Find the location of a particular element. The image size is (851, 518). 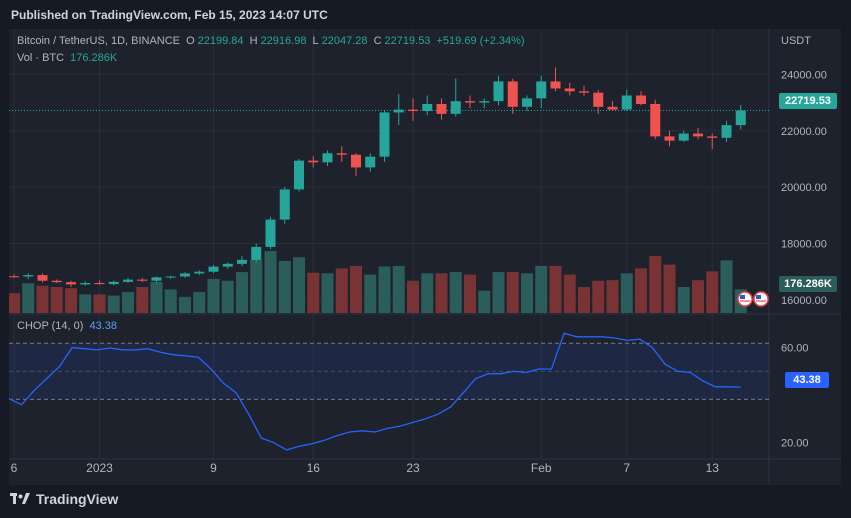

price-tick-label: 18000.00 is located at coordinates (804, 245).